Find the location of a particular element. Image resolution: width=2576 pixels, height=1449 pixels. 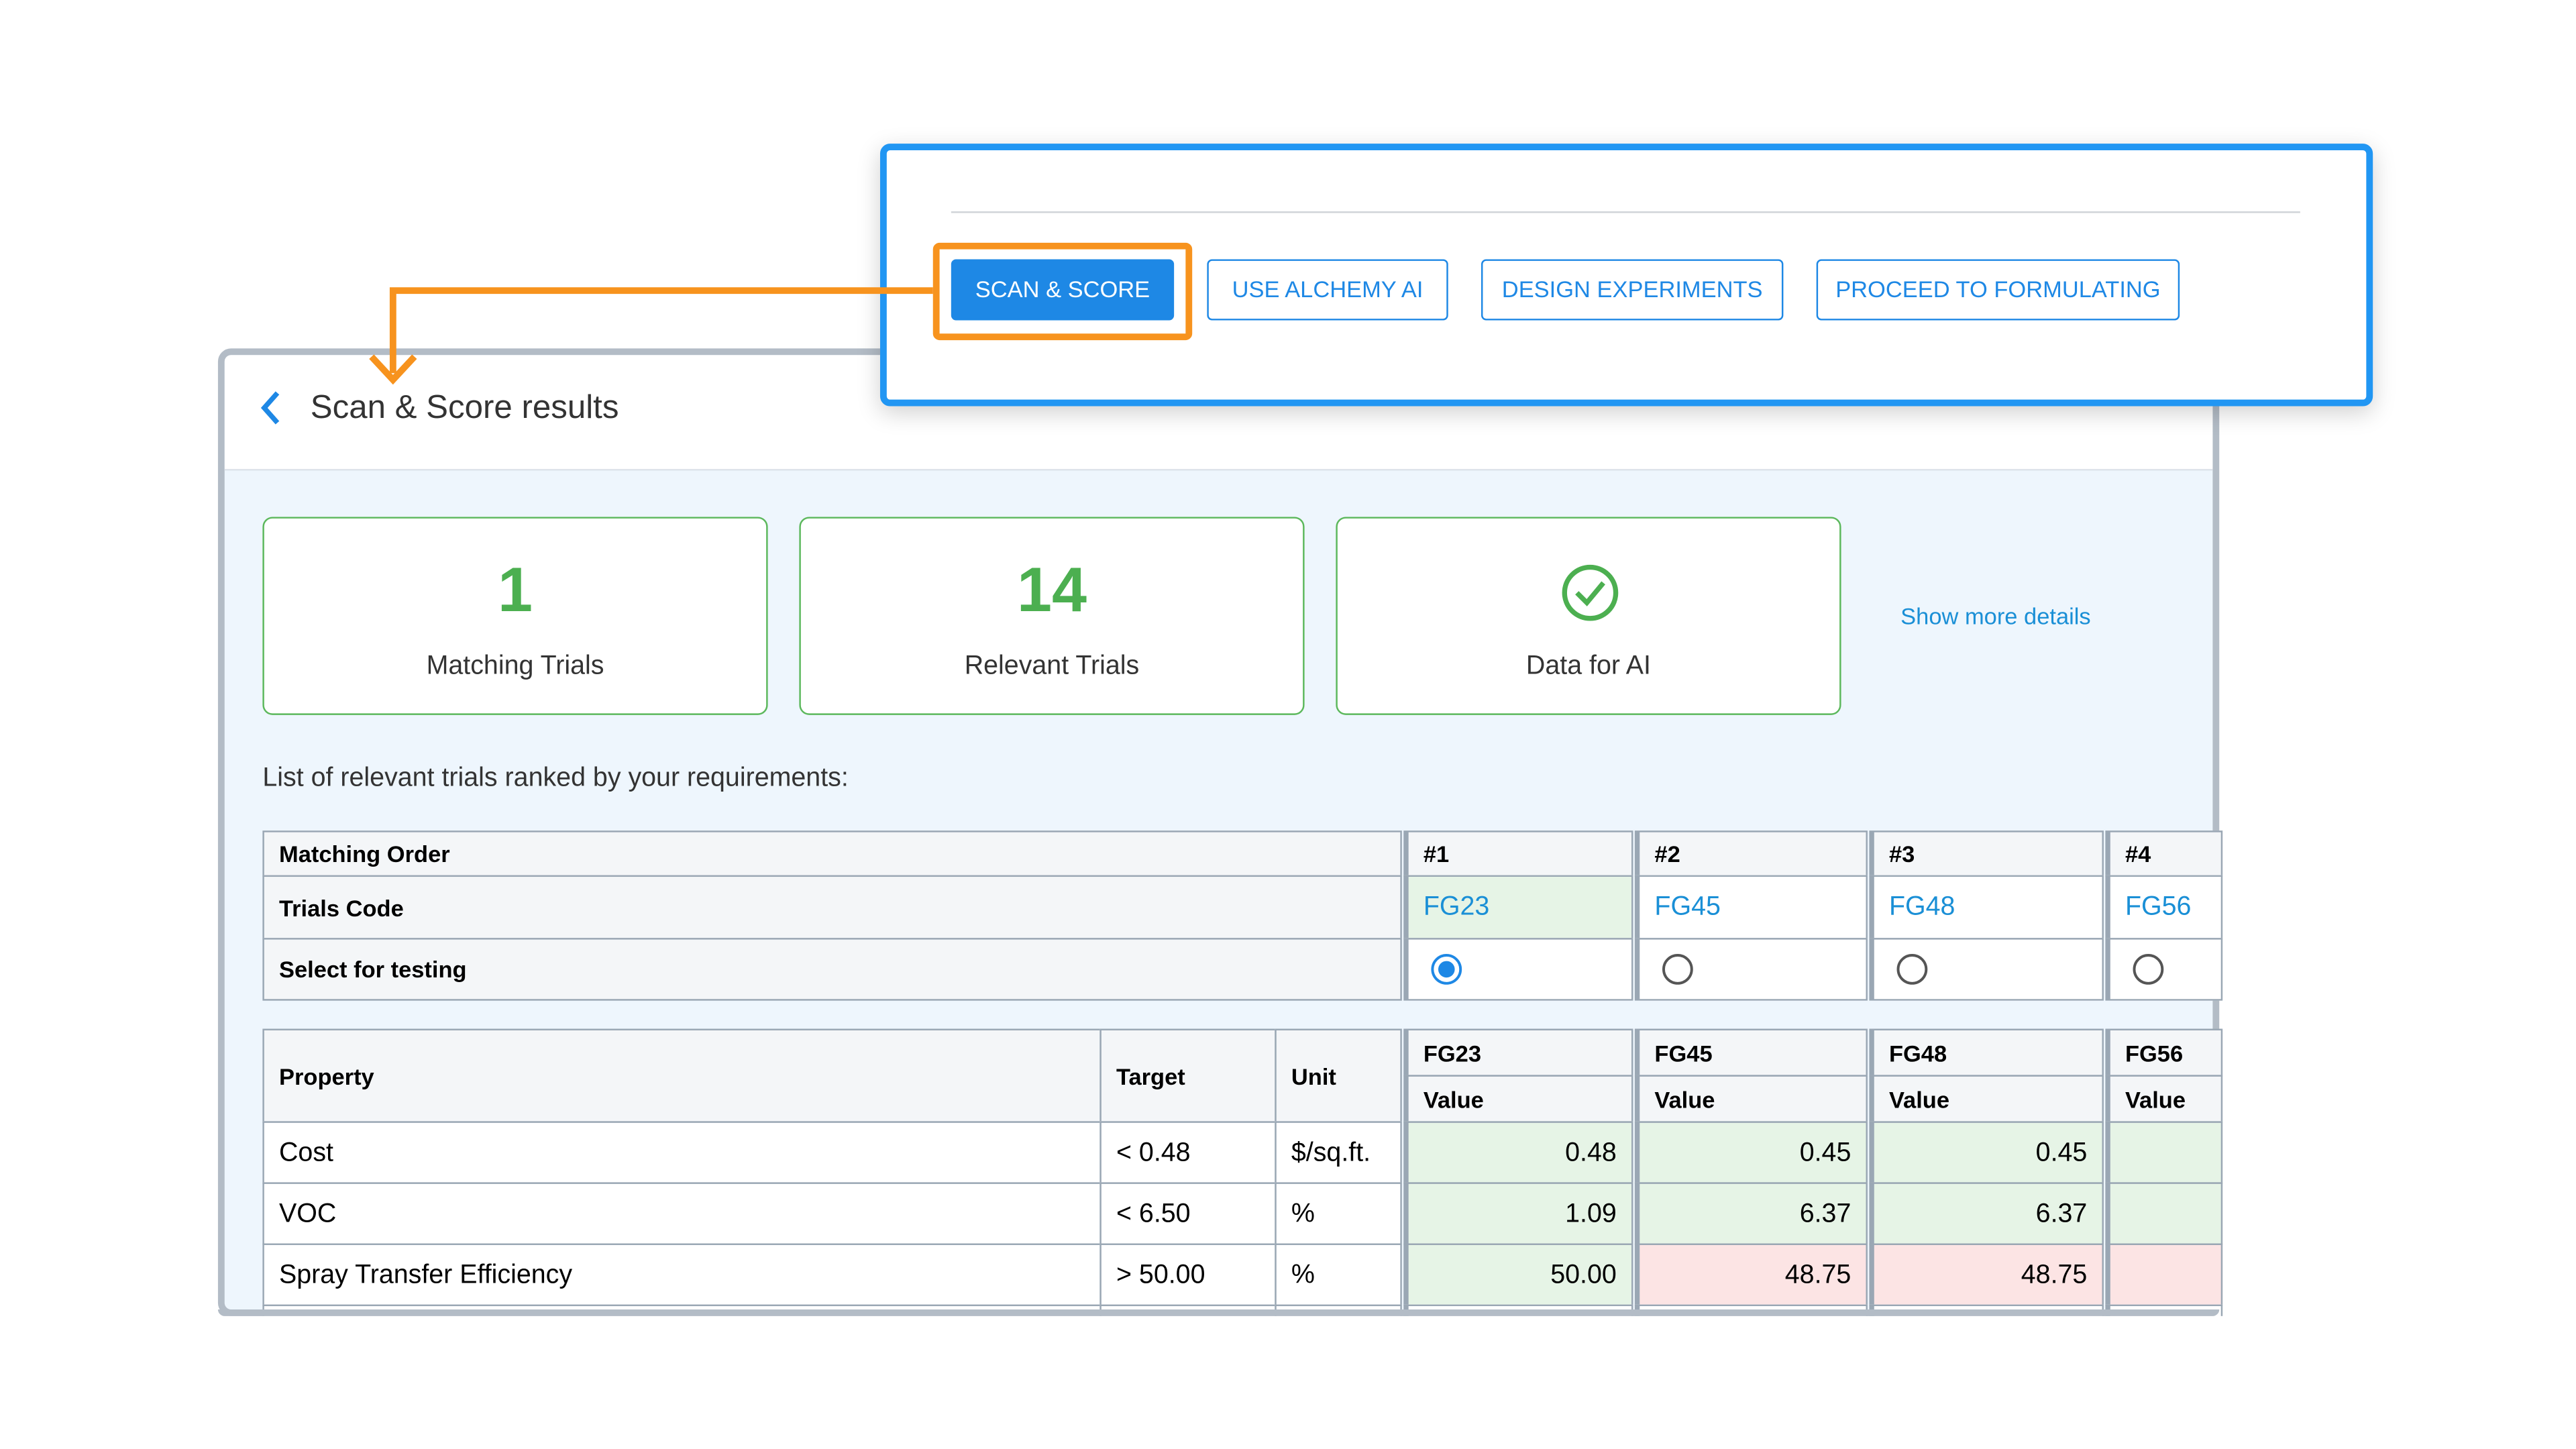

page-bottom is located at coordinates (1288, 1382).